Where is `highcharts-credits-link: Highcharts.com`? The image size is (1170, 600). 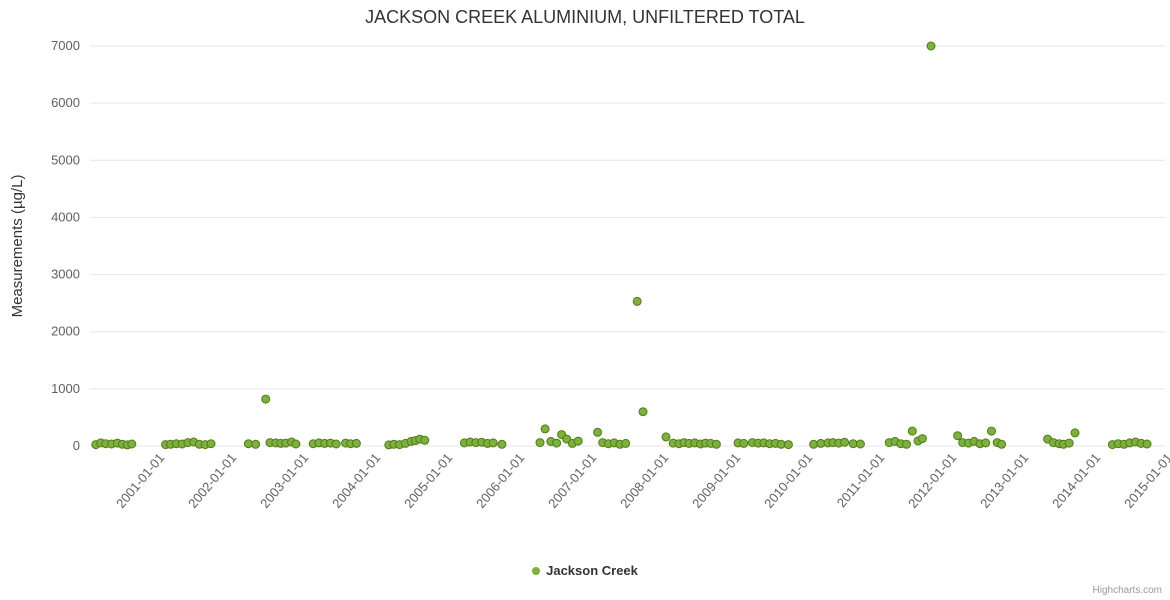
highcharts-credits-link: Highcharts.com is located at coordinates (1127, 590).